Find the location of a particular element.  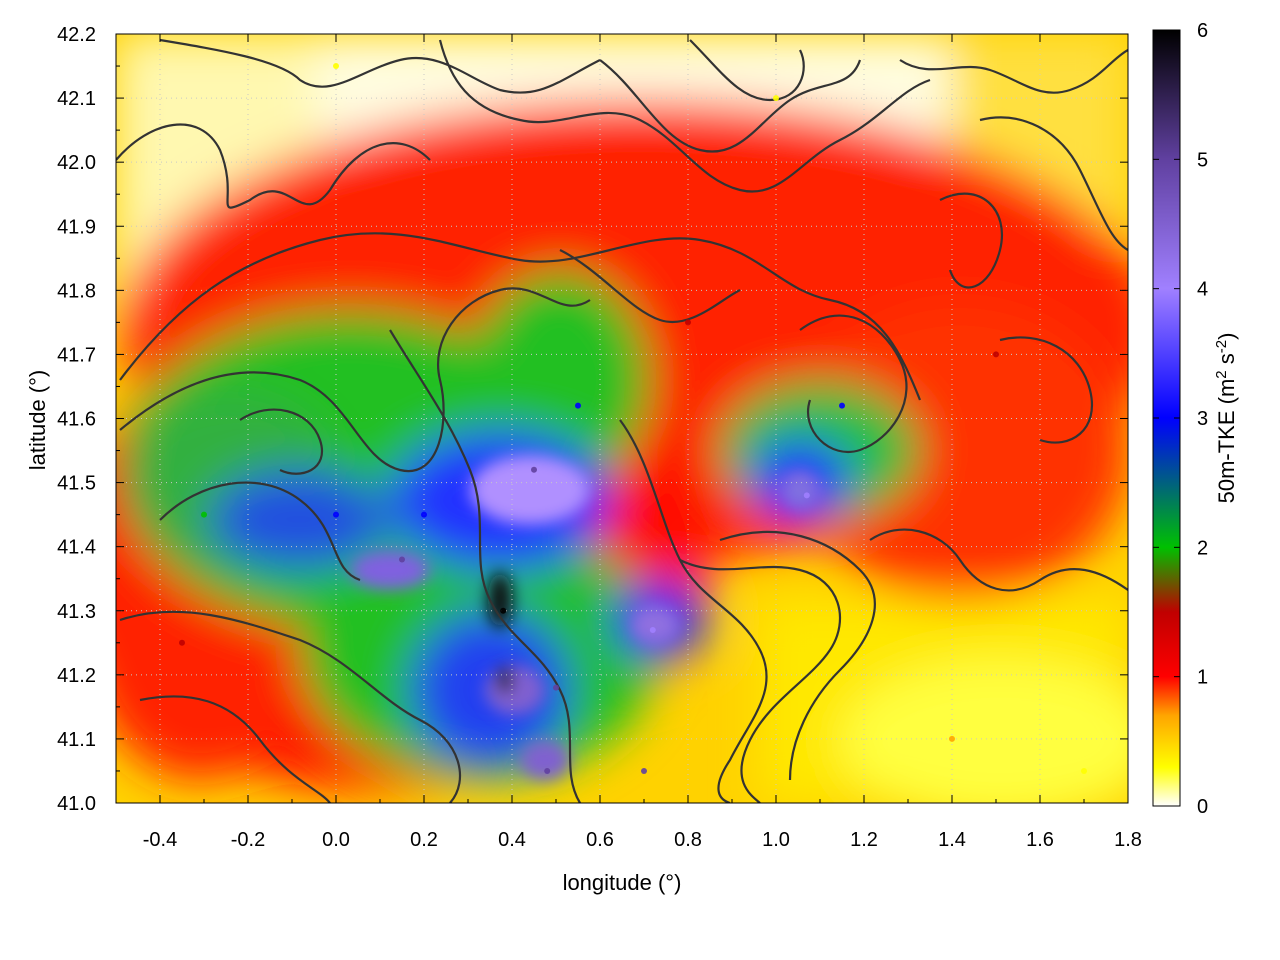

x-tick-label: -0.4 is located at coordinates (160, 840).